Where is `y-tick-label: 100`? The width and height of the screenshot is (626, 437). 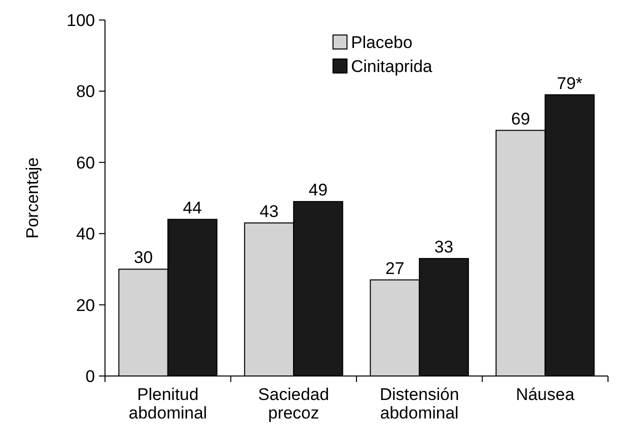 y-tick-label: 100 is located at coordinates (80, 20).